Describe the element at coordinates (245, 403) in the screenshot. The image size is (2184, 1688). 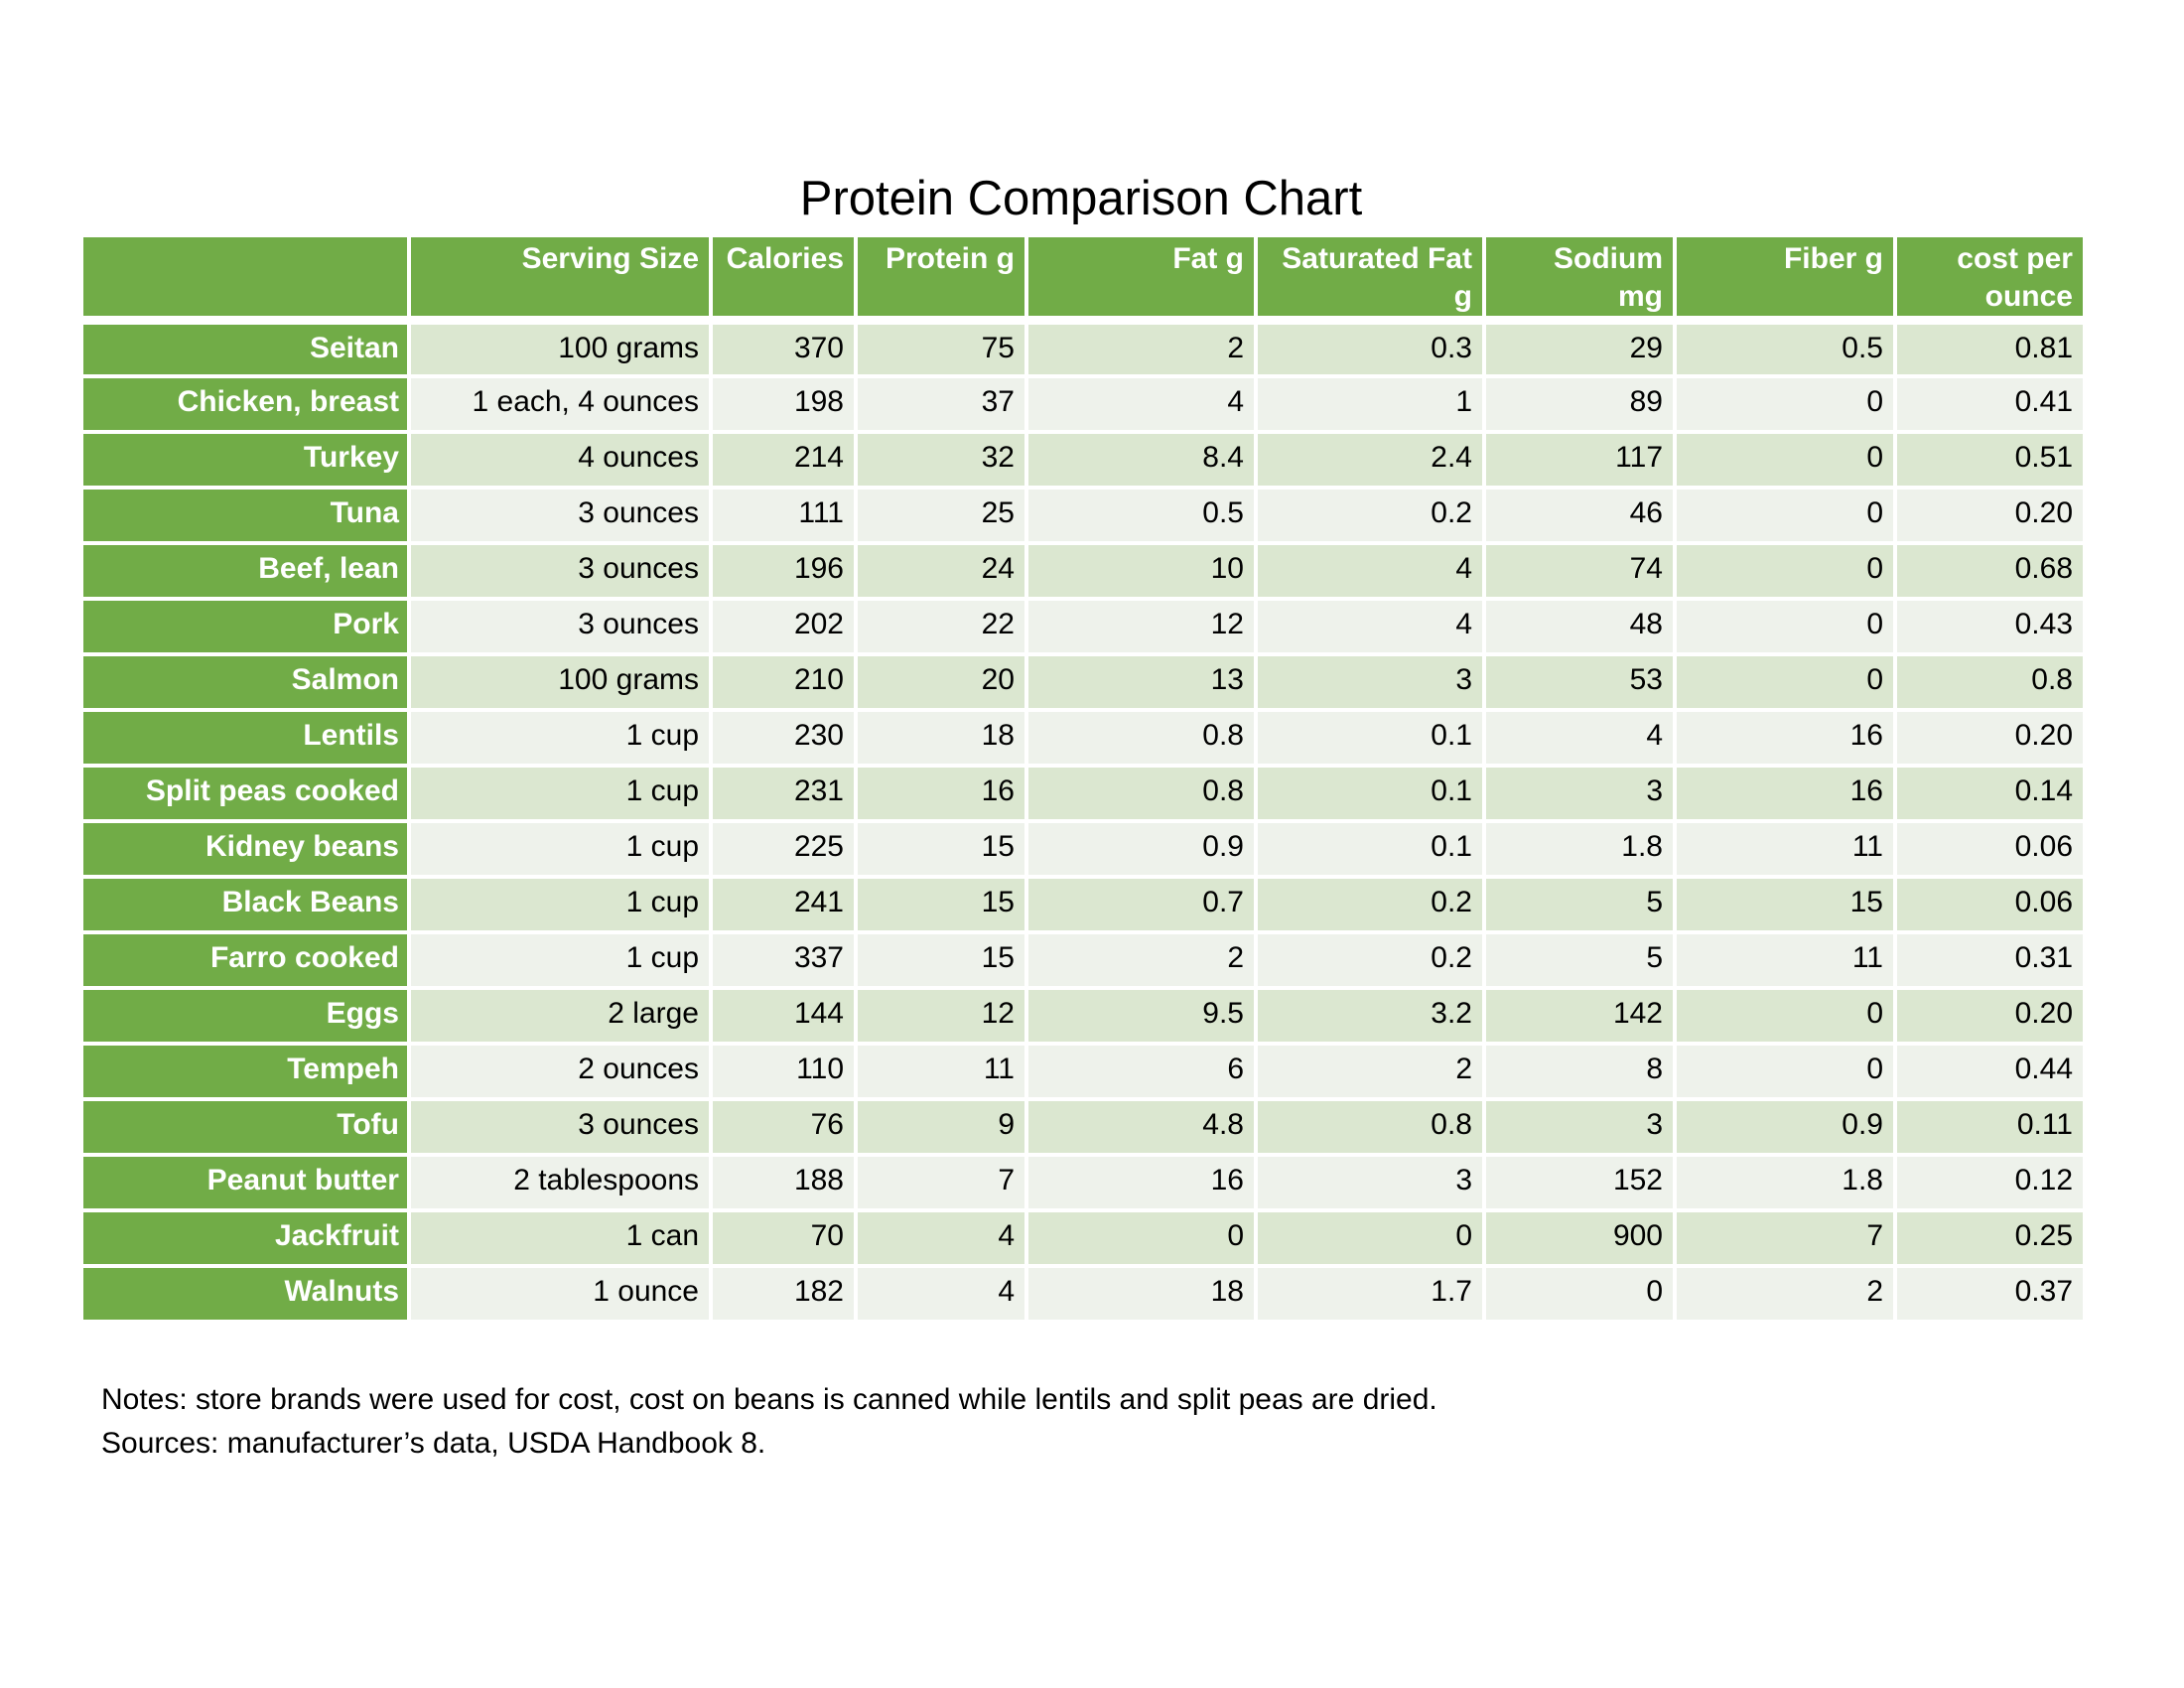
I see `row-label: Chicken, breast` at that location.